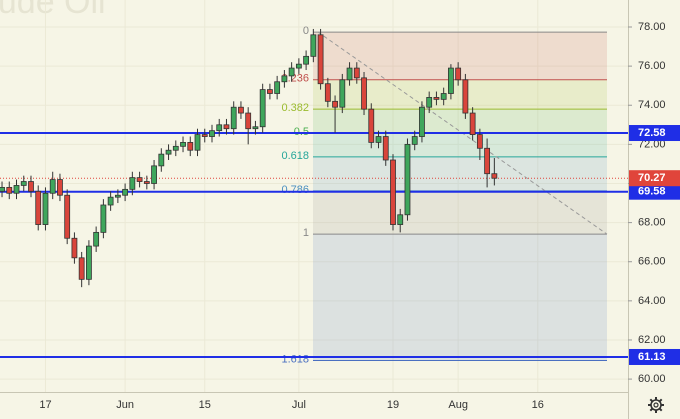 The height and width of the screenshot is (419, 680). I want to click on fib-level-label: 1.618, so click(295, 359).